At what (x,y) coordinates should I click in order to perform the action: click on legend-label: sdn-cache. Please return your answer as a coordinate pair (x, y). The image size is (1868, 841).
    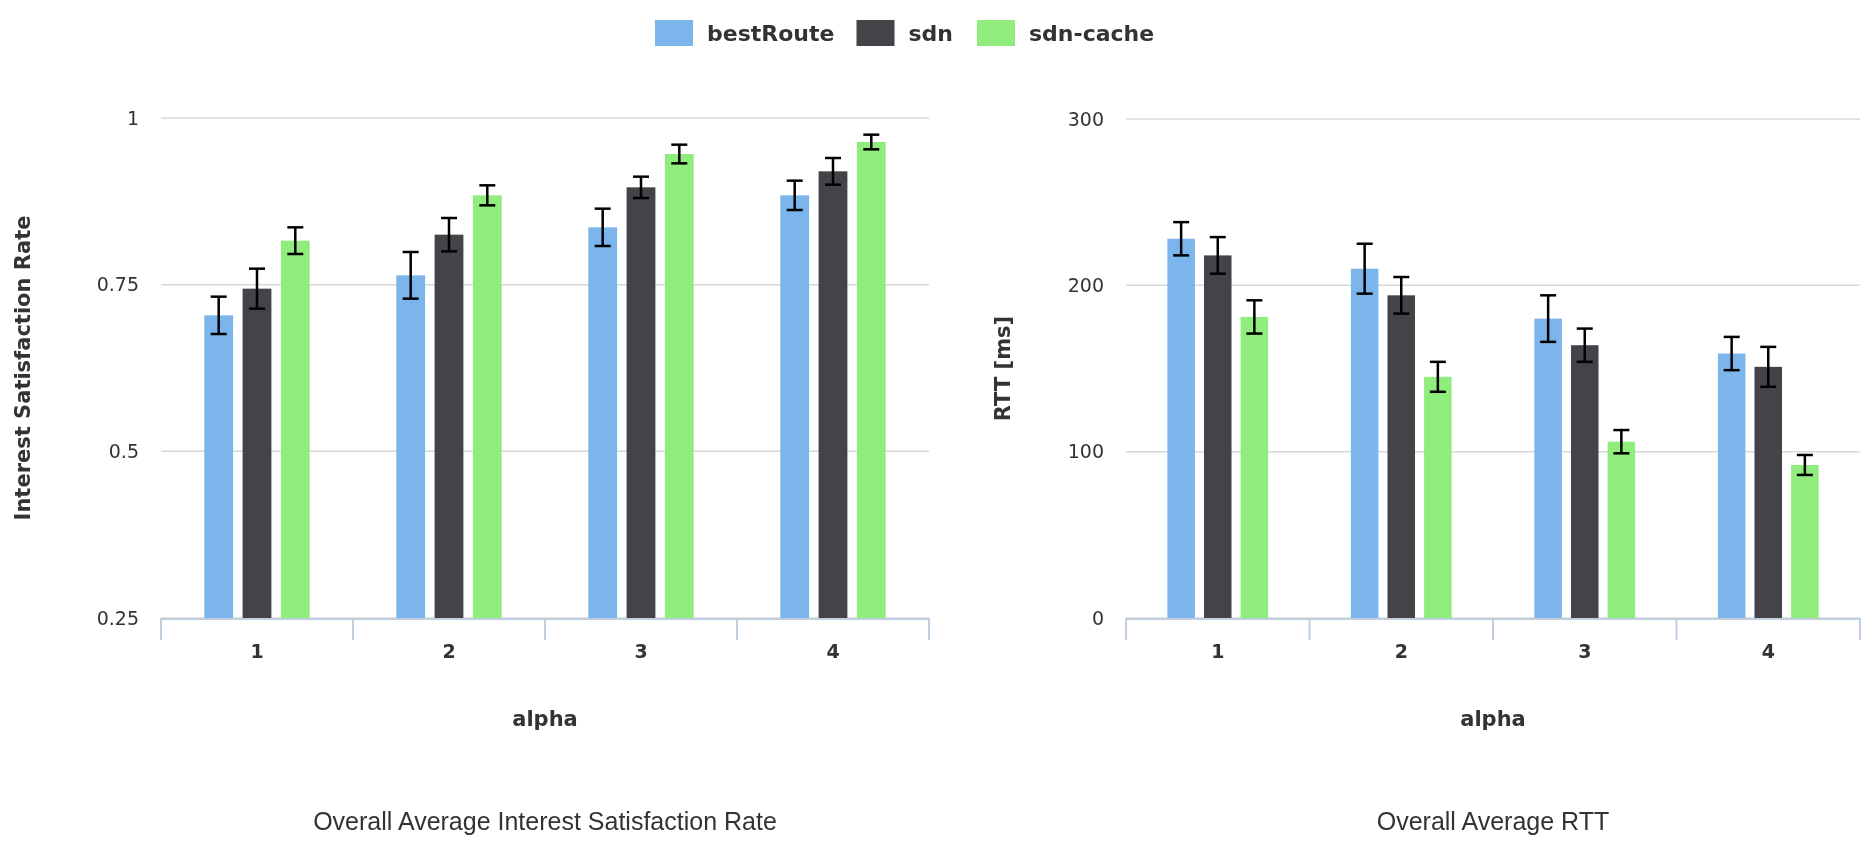
    Looking at the image, I should click on (1092, 33).